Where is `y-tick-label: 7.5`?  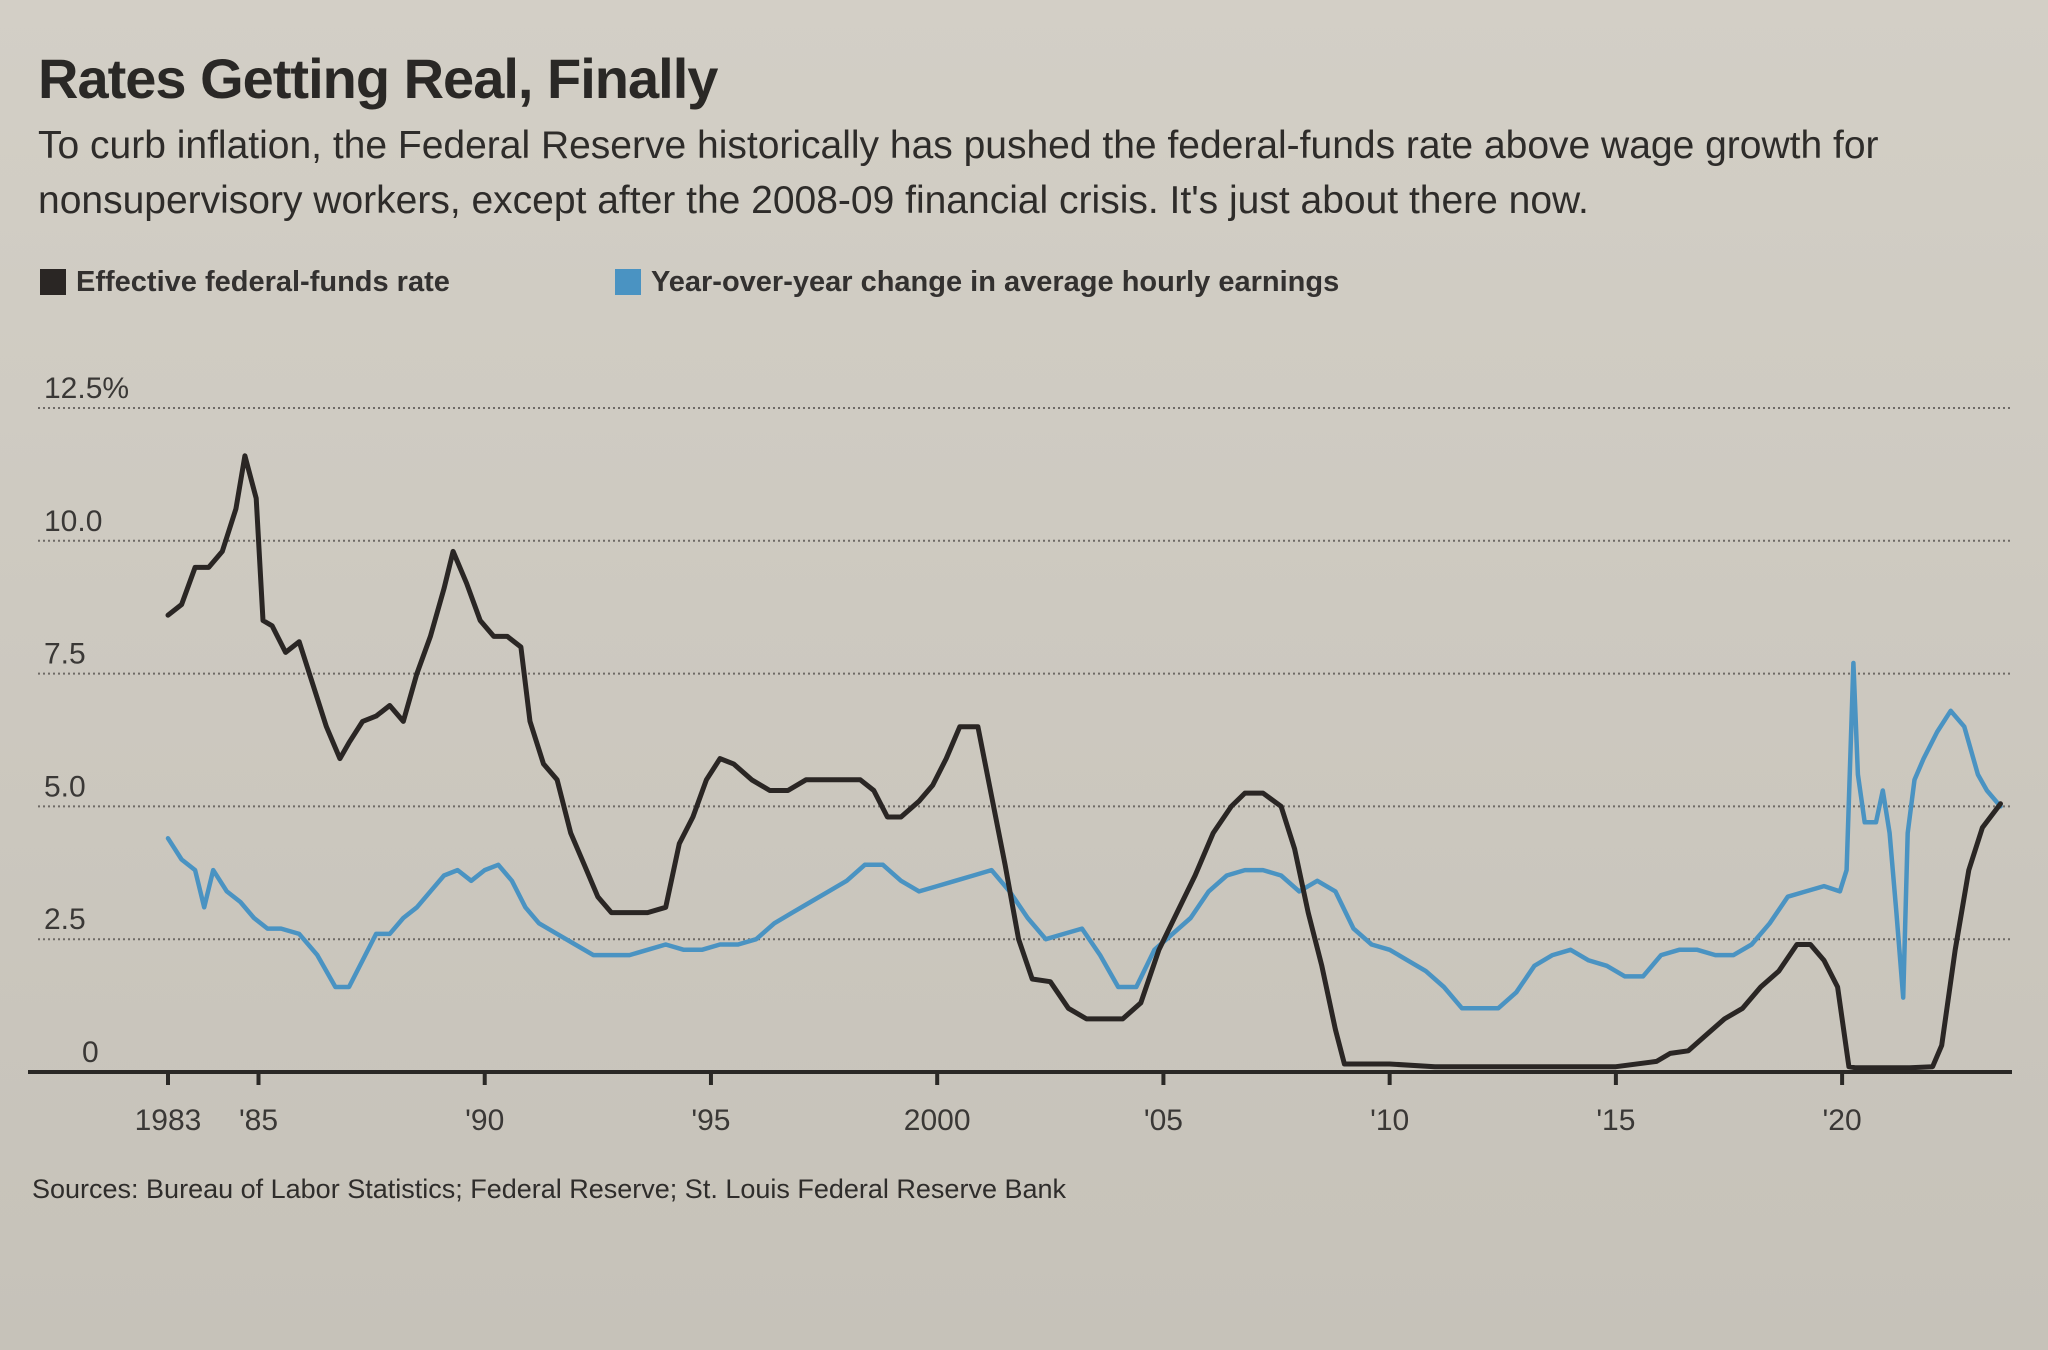 y-tick-label: 7.5 is located at coordinates (65, 654).